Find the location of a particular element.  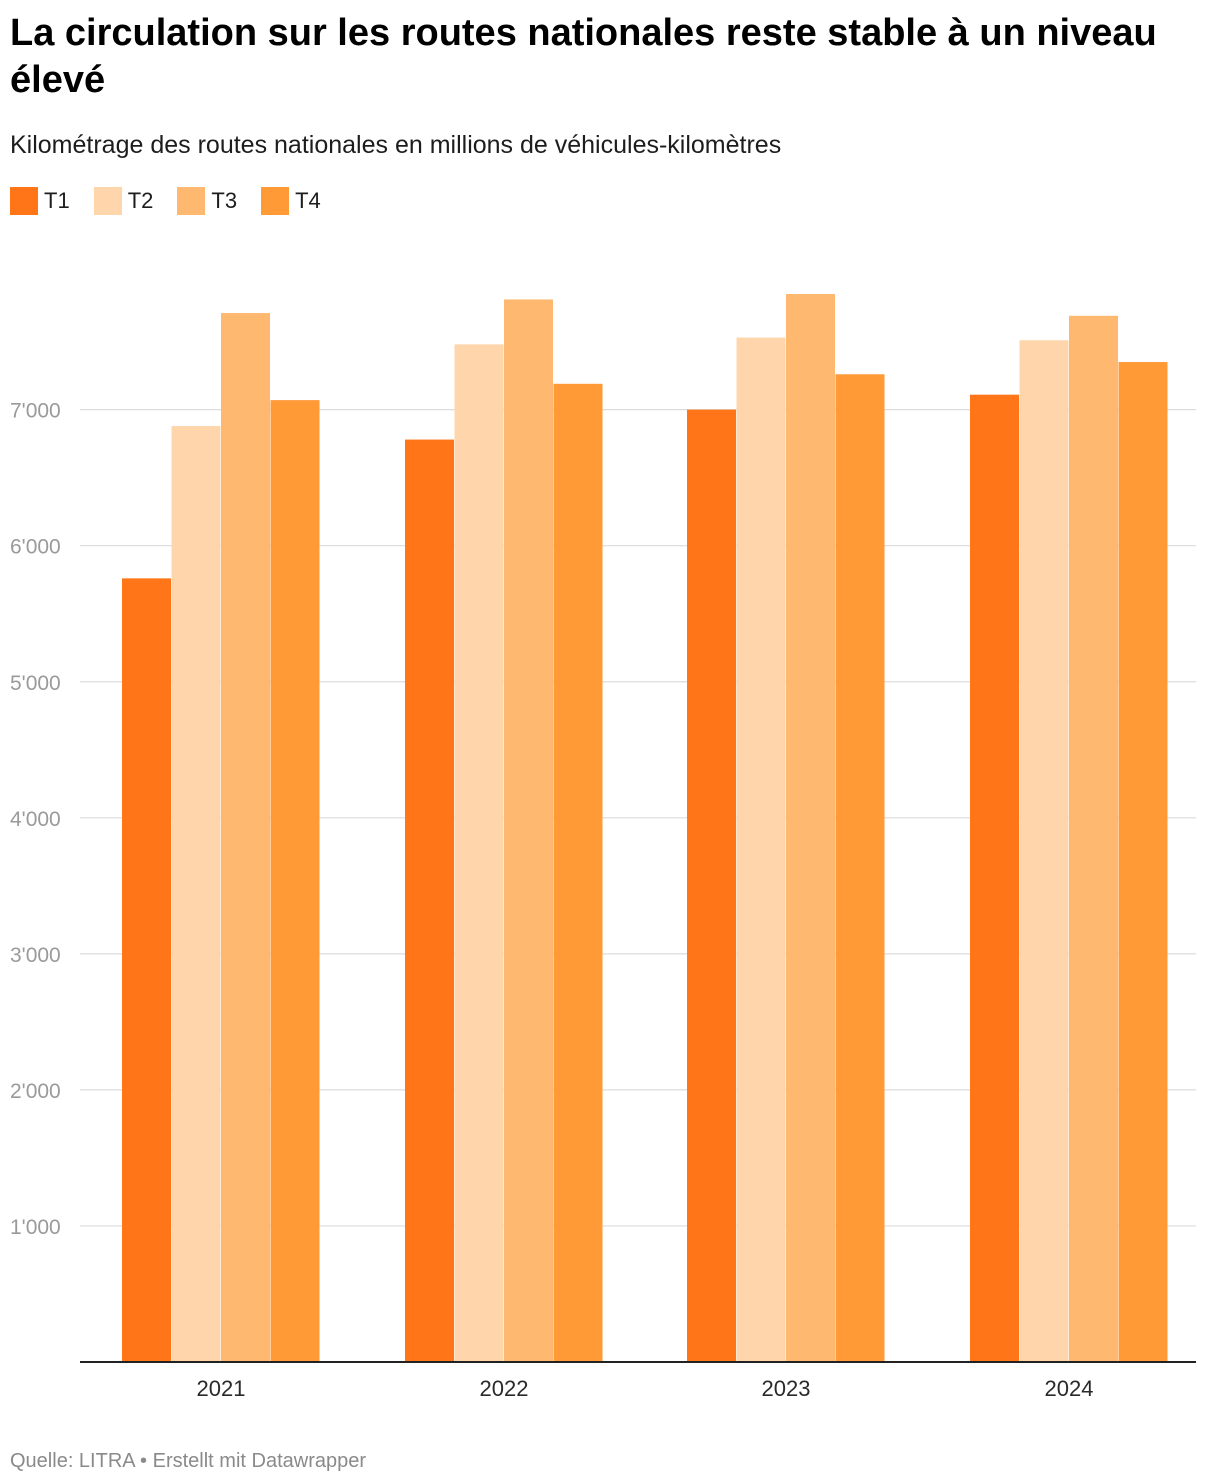

bar-2023-t4 is located at coordinates (860, 868).